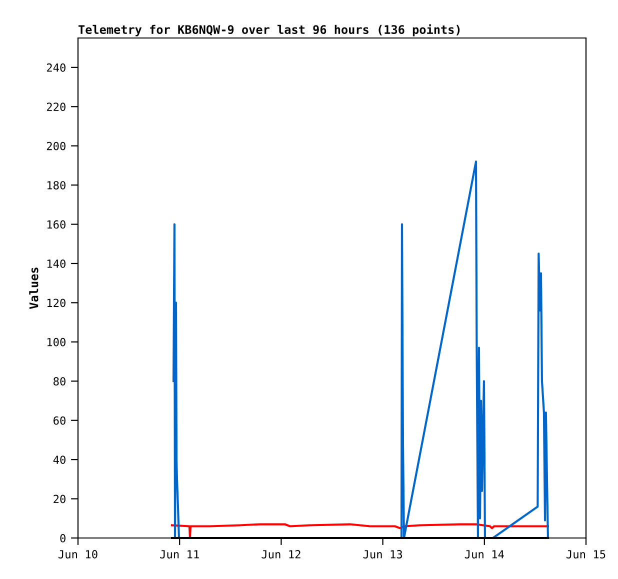 Image resolution: width=618 pixels, height=579 pixels. I want to click on y-tick-label: 40, so click(59, 460).